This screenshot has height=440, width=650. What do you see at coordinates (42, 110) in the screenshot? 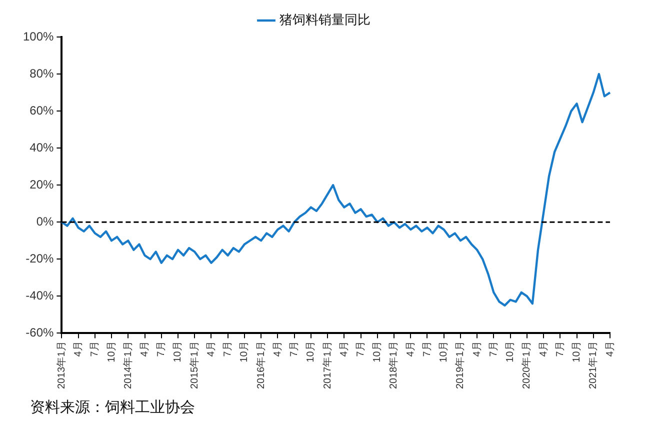
I see `y-tick-label: 60%` at bounding box center [42, 110].